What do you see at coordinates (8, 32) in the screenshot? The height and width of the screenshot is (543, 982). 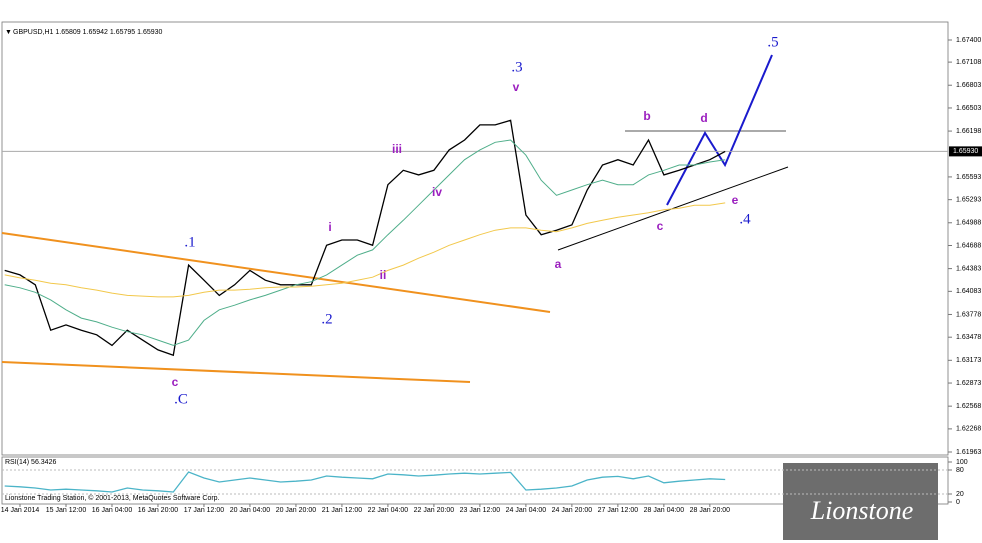 I see `symbol-triangle: ▼` at bounding box center [8, 32].